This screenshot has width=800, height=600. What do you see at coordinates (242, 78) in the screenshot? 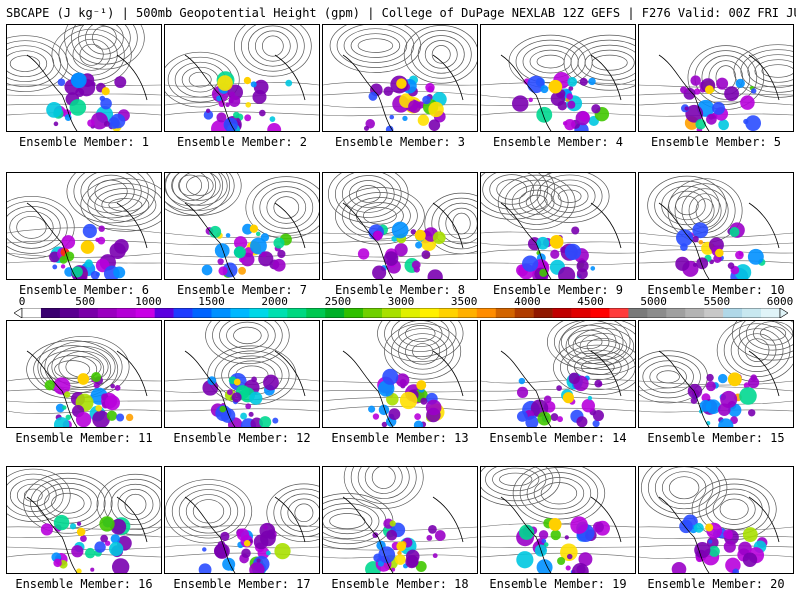
I see `ensemble-member-panel` at bounding box center [242, 78].